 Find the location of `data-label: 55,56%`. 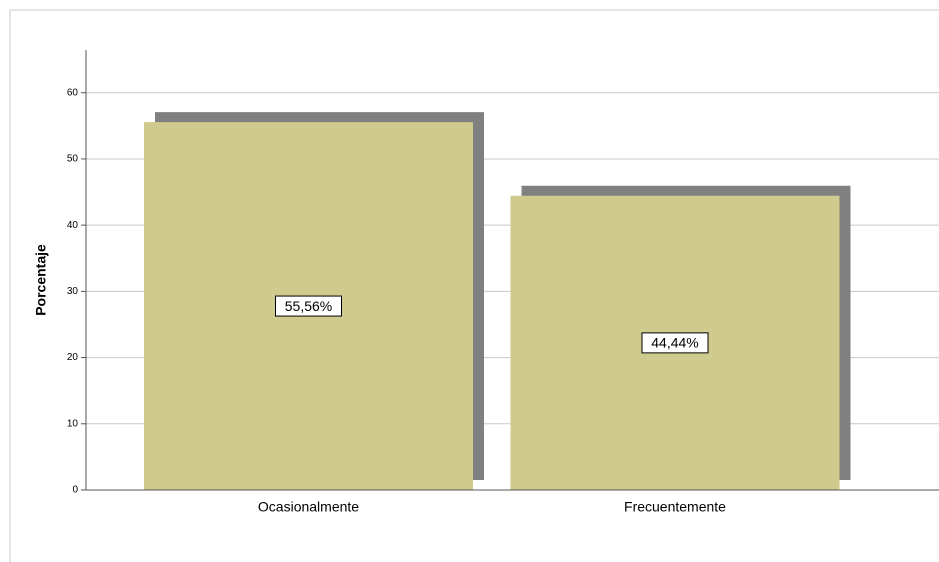

data-label: 55,56% is located at coordinates (308, 306).